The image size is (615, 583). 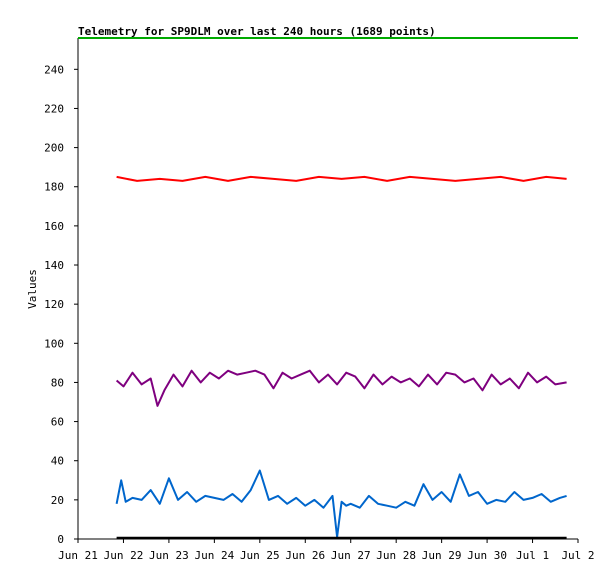 What do you see at coordinates (351, 555) in the screenshot?
I see `x-tick-label: Jun 27` at bounding box center [351, 555].